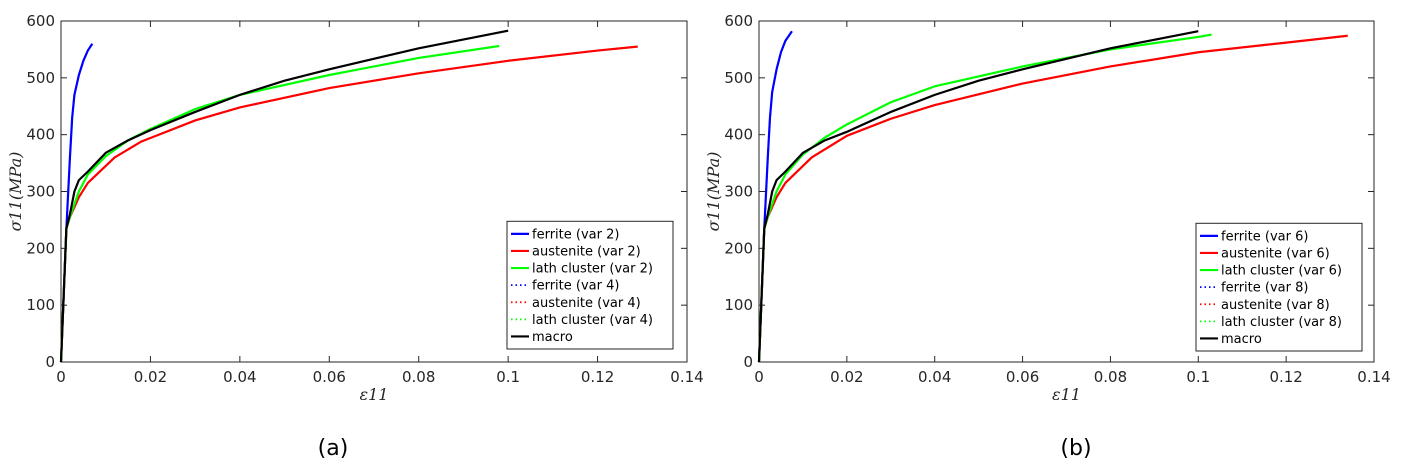  What do you see at coordinates (1264, 236) in the screenshot?
I see `legend-entry-label: ferrite (var 6)` at bounding box center [1264, 236].